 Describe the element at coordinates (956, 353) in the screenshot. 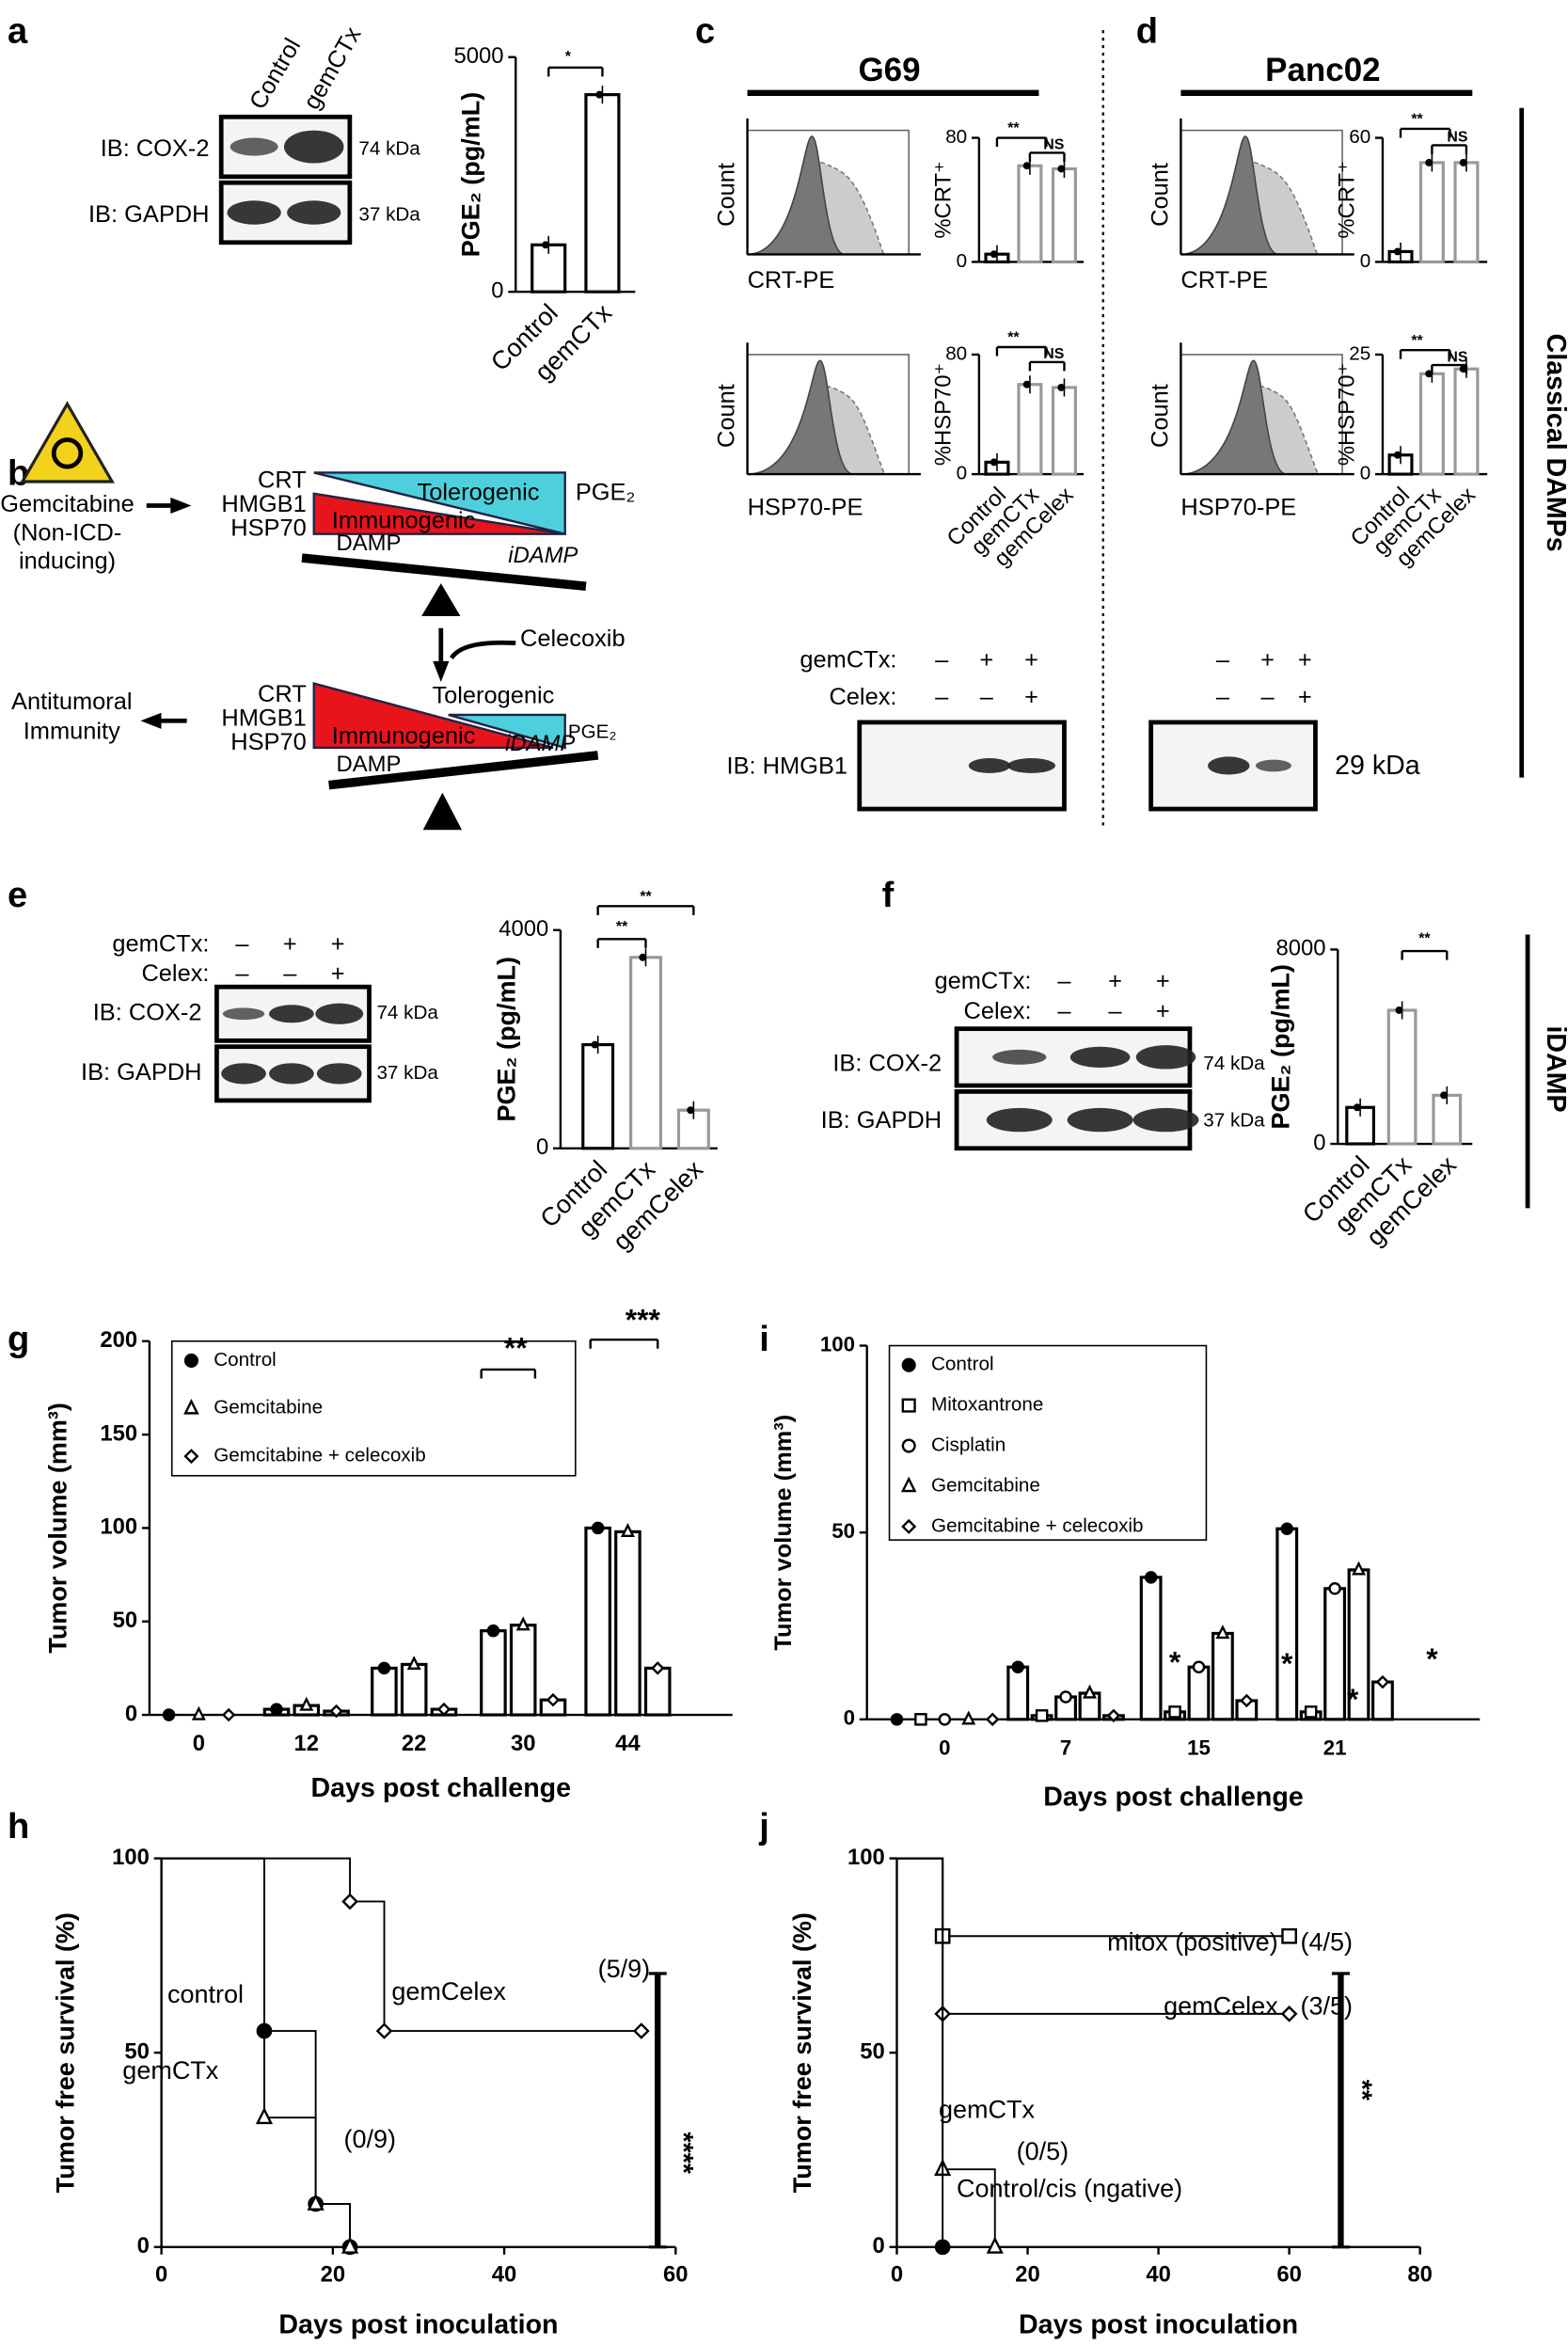

I see `y-tick-label: 80` at that location.